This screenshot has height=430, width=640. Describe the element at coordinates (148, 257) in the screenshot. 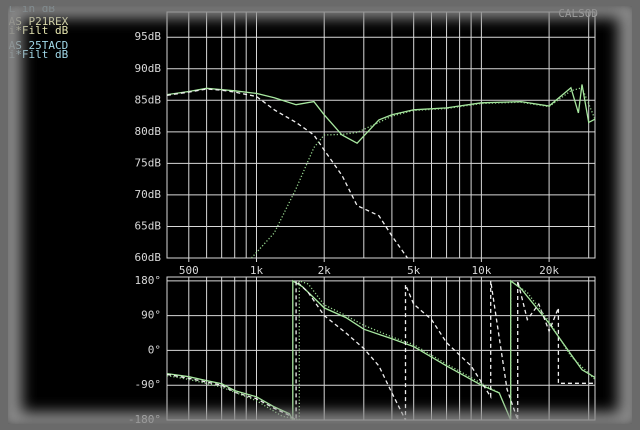

I see `y-tick-label: 60dB` at that location.